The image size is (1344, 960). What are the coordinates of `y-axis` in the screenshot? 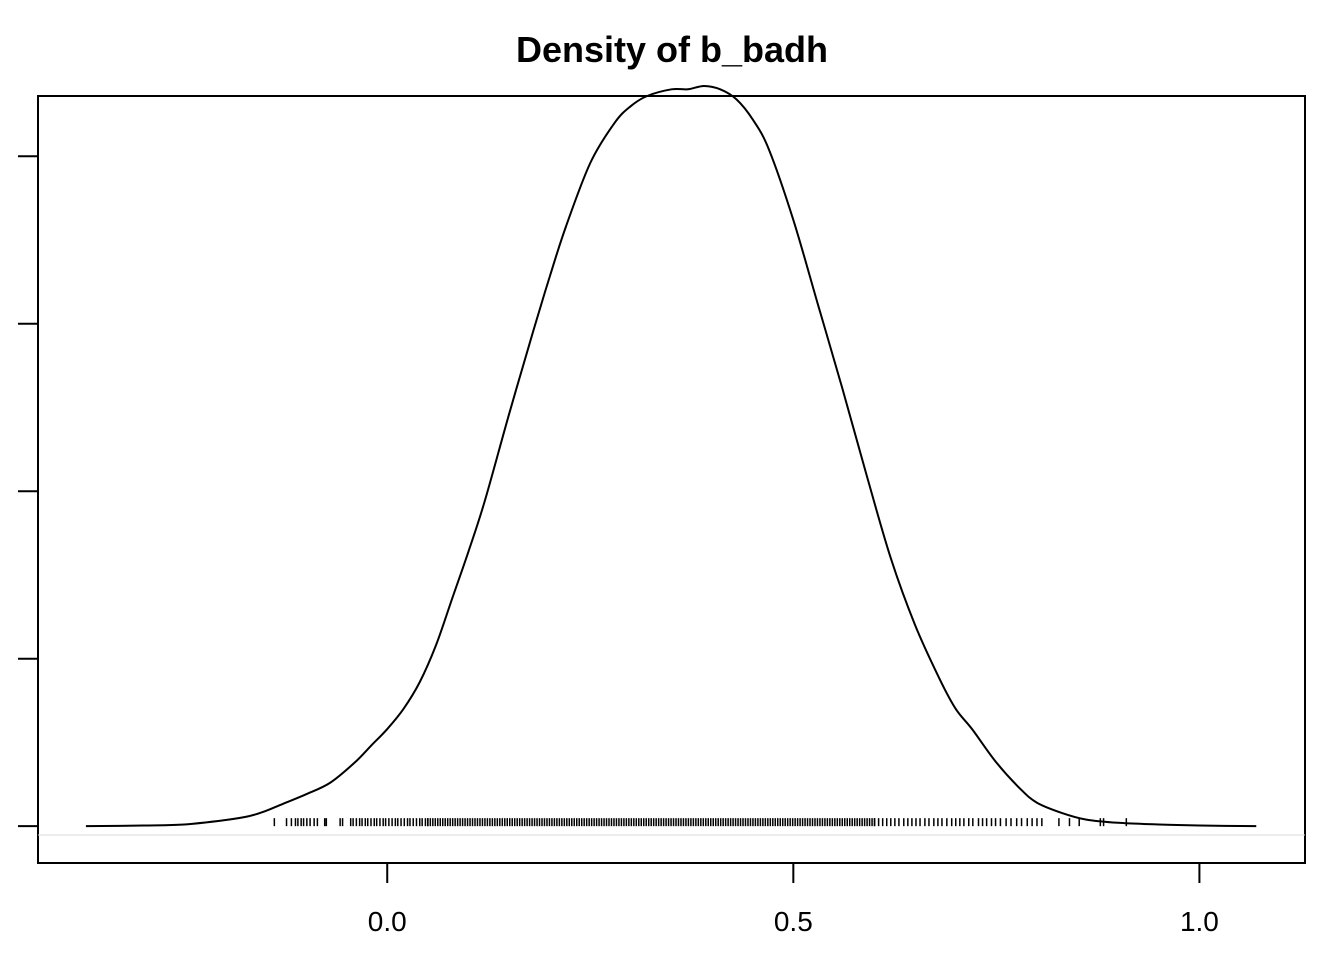 It's located at (28, 491).